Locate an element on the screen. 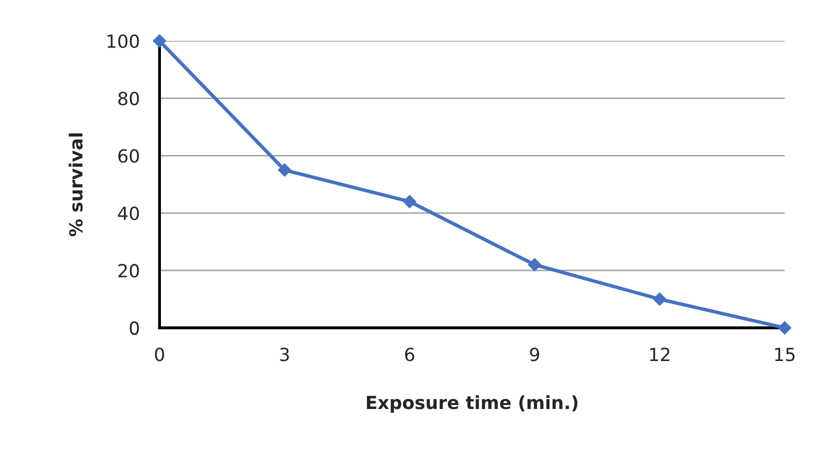 The height and width of the screenshot is (465, 814). x-tick-label: 6 is located at coordinates (409, 355).